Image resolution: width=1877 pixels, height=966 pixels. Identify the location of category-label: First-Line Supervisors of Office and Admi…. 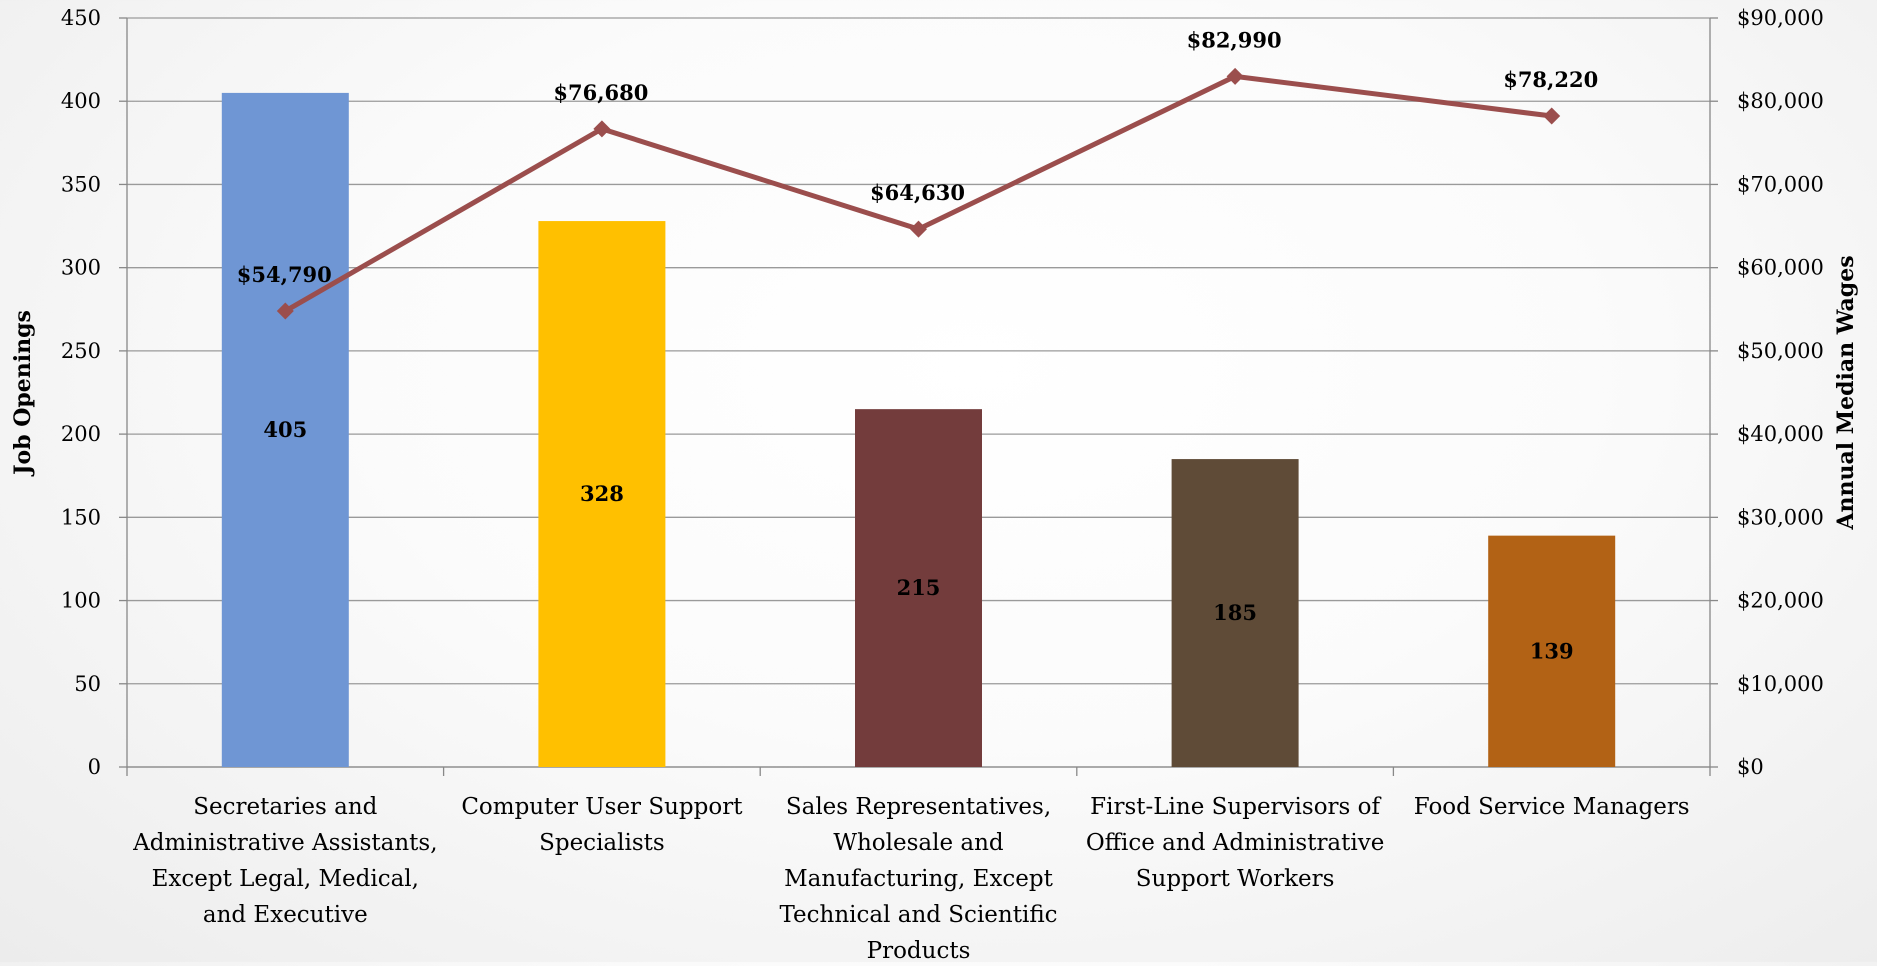
(1235, 843).